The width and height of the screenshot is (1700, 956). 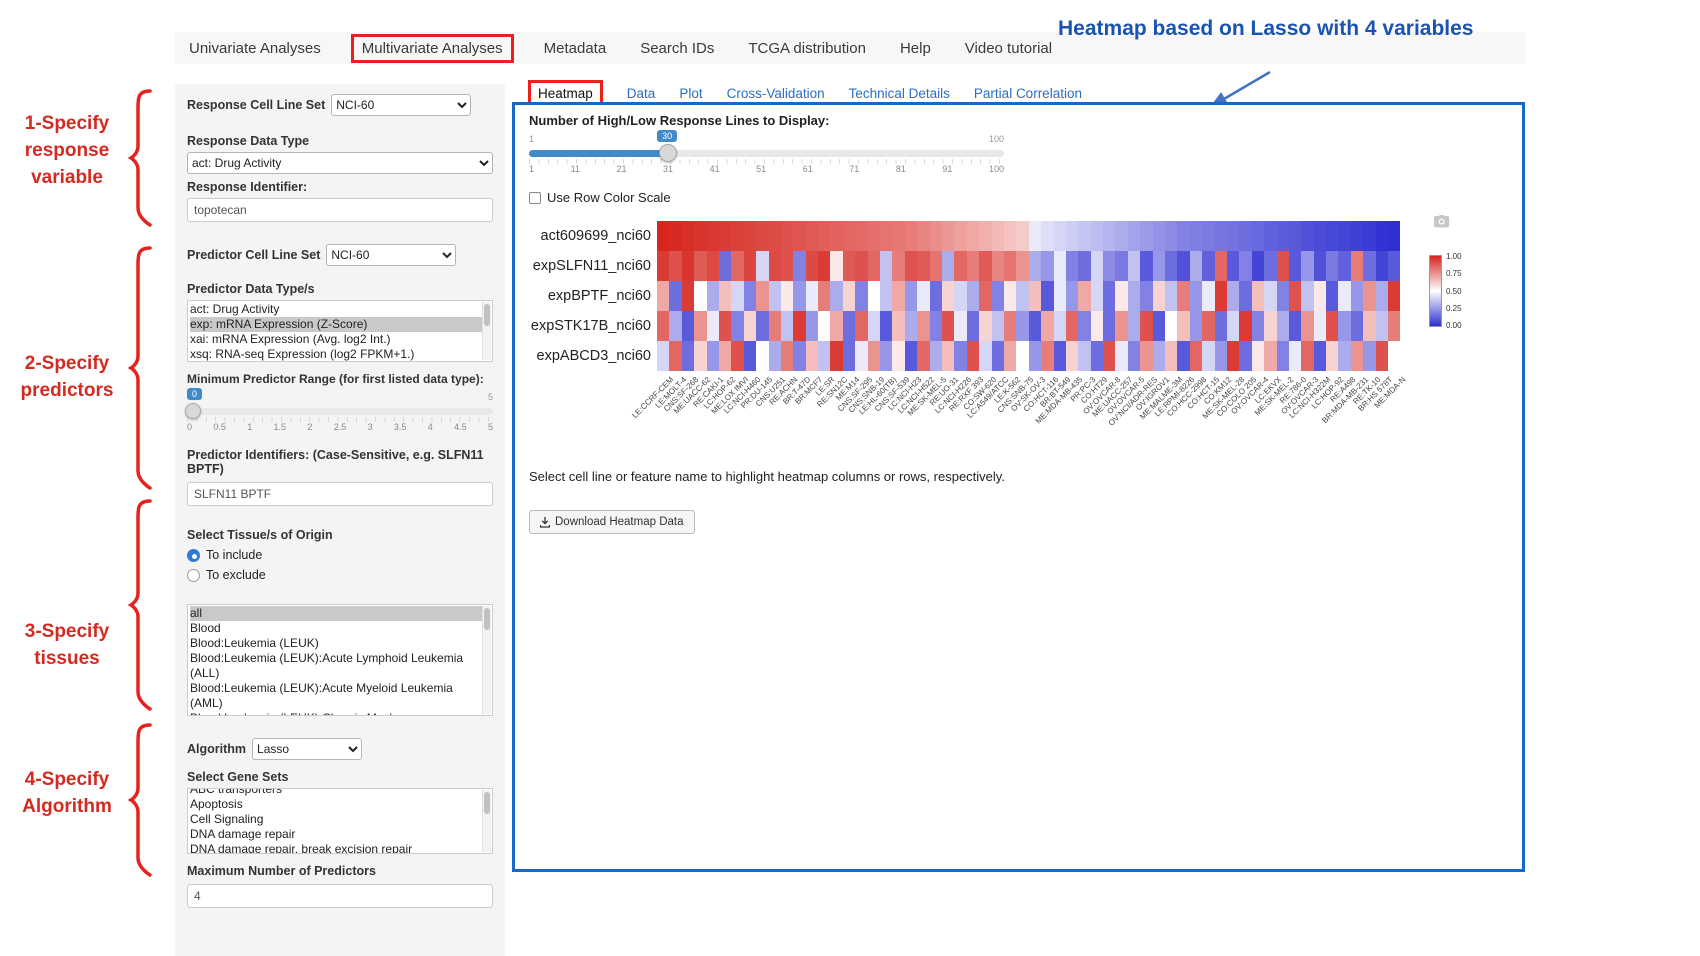 What do you see at coordinates (336, 613) in the screenshot?
I see `list-option: all` at bounding box center [336, 613].